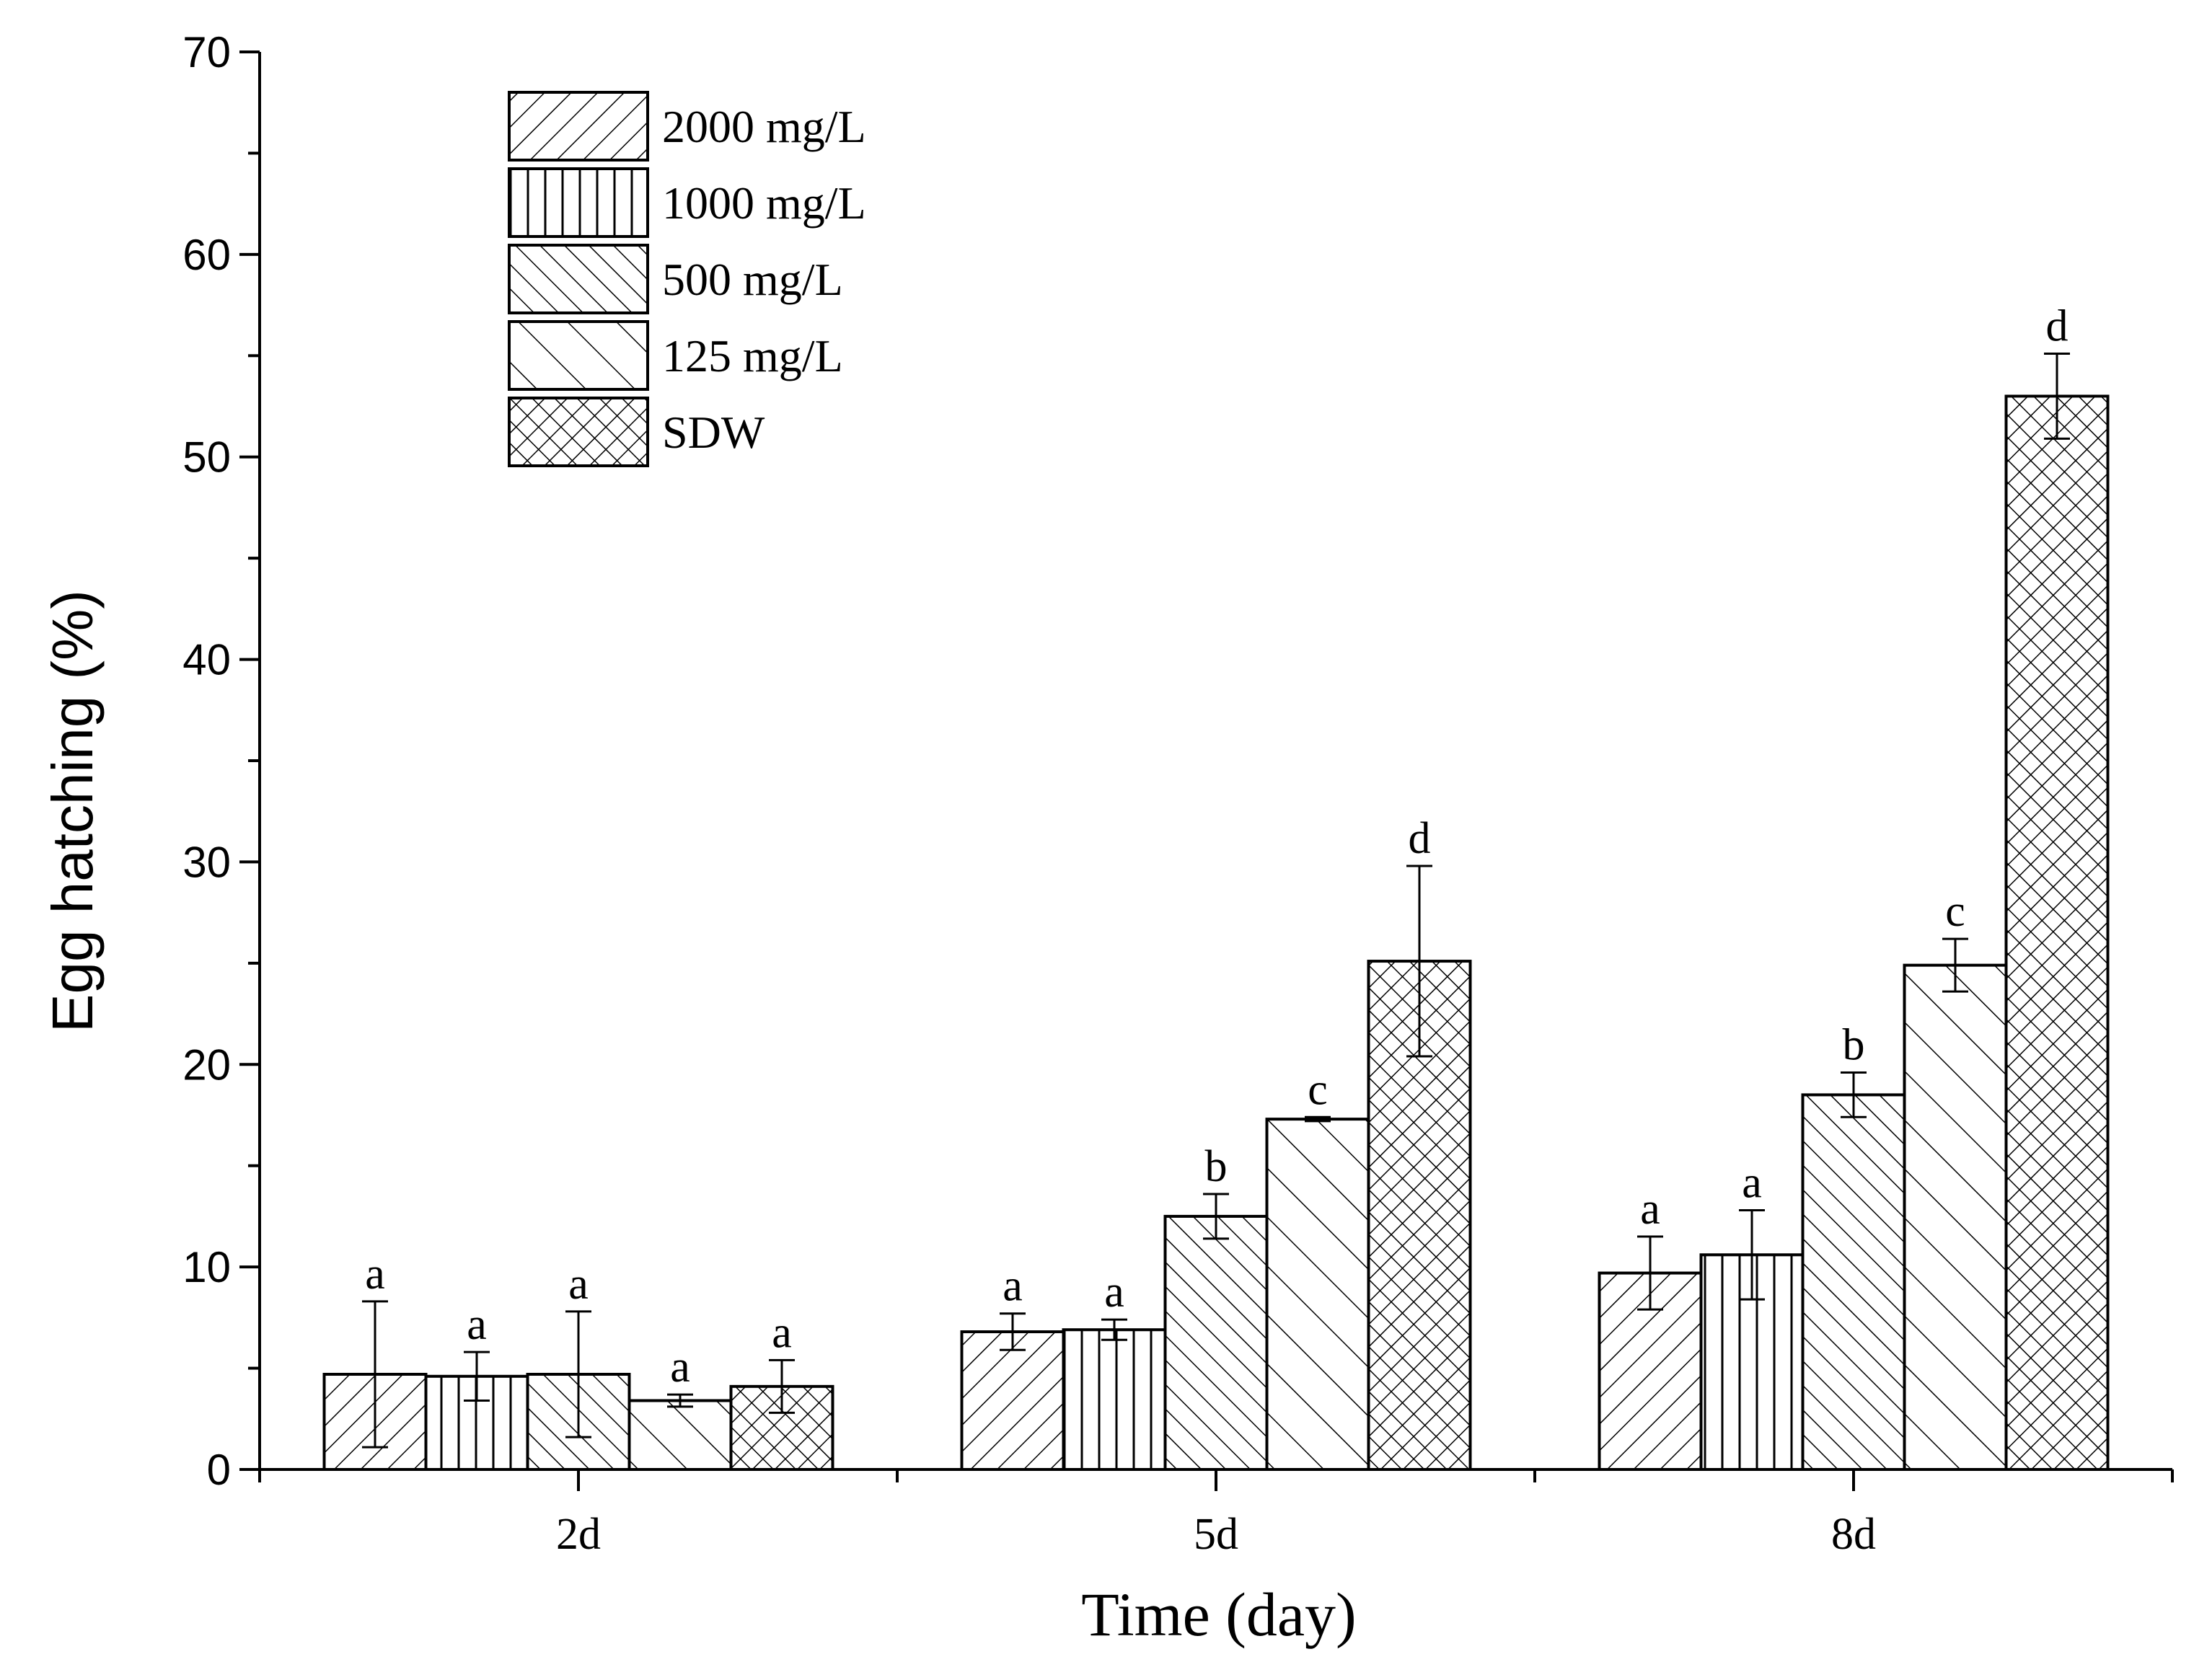 The width and height of the screenshot is (2194, 1680). I want to click on legend-label: SDW, so click(713, 432).